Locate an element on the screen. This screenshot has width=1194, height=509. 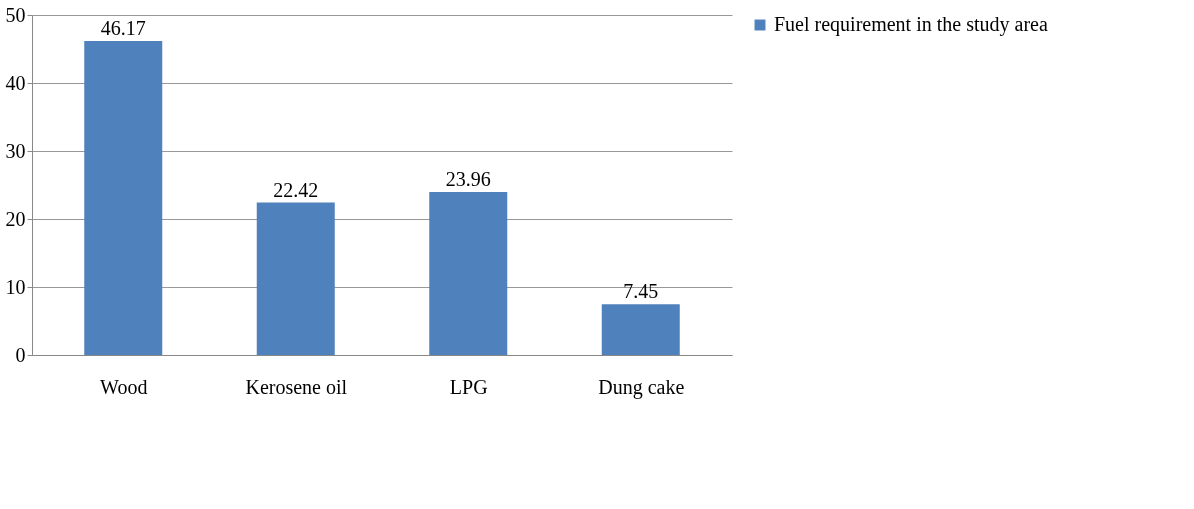
data-label: 23.96 is located at coordinates (468, 179).